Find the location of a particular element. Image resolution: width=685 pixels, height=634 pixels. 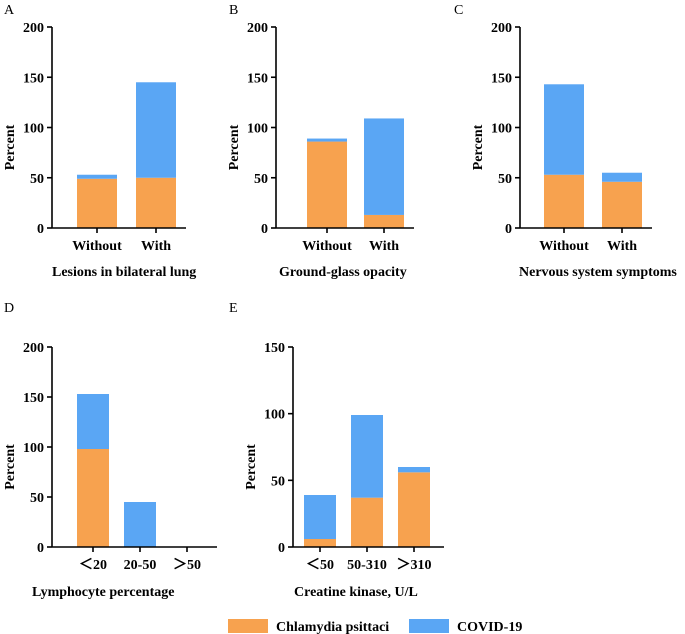

legend: Chlamydia psittaci COVID-19 is located at coordinates (375, 626).